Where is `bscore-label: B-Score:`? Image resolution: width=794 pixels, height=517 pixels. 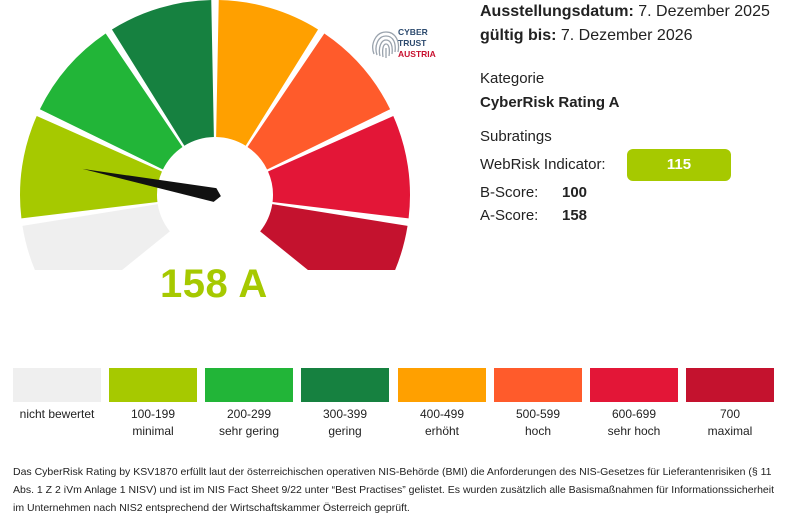 bscore-label: B-Score: is located at coordinates (509, 192).